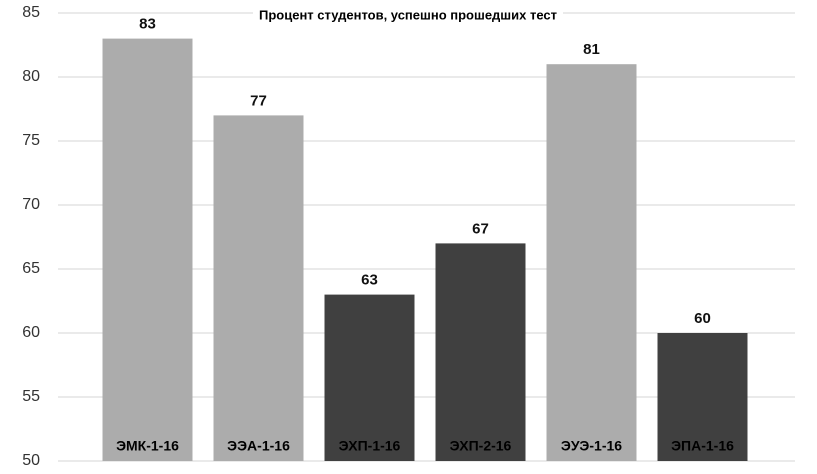 This screenshot has height=474, width=817. What do you see at coordinates (702, 318) in the screenshot?
I see `value-label: 60` at bounding box center [702, 318].